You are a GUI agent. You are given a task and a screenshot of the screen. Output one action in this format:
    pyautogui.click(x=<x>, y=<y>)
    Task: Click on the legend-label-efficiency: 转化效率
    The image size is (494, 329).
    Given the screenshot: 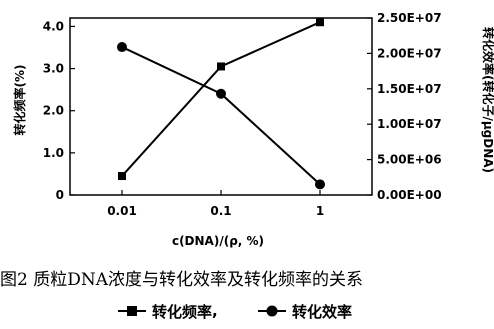 What is the action you would take?
    pyautogui.click(x=322, y=311)
    